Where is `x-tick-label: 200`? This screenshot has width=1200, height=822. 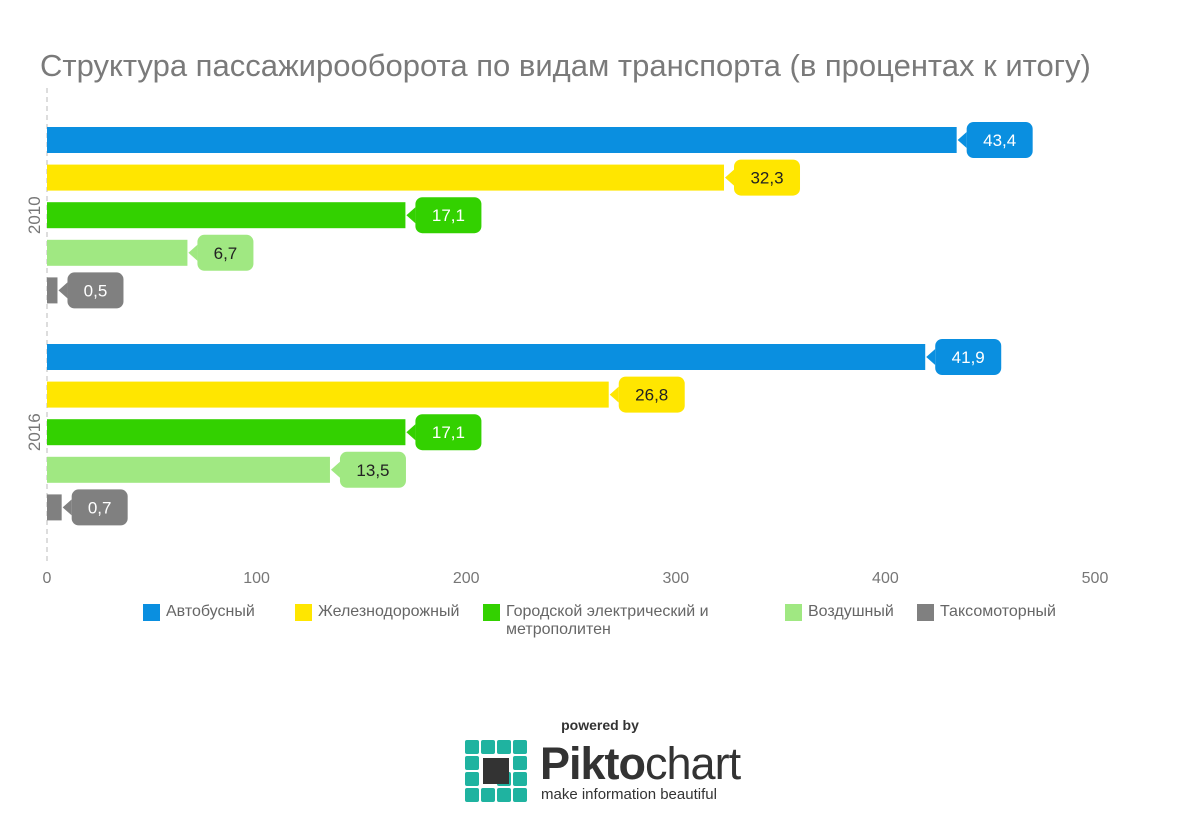 x-tick-label: 200 is located at coordinates (466, 578).